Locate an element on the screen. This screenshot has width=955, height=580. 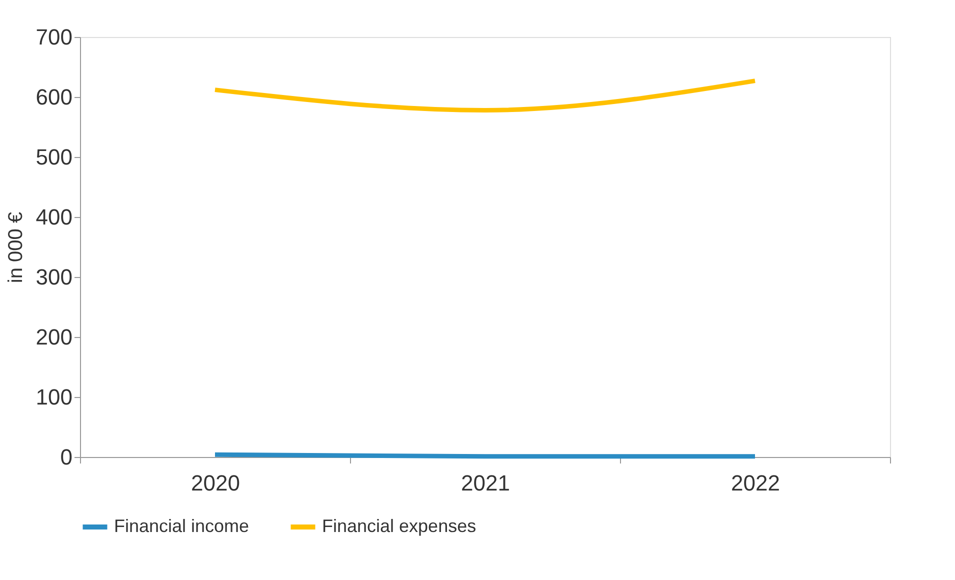
y-tick-label: 400 is located at coordinates (54, 217).